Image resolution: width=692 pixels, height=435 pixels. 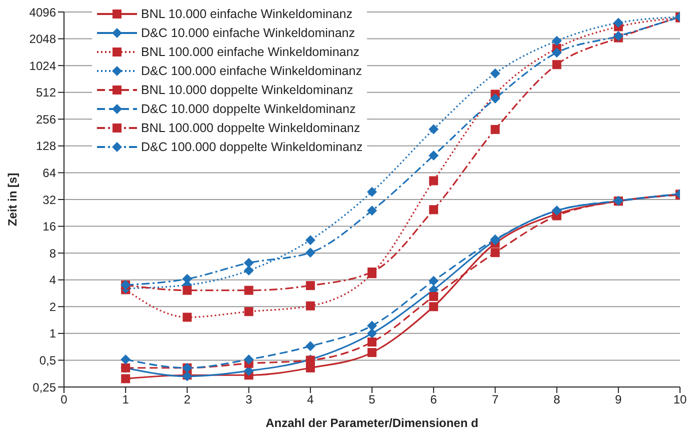 I want to click on x-tick-label: 7, so click(x=495, y=399).